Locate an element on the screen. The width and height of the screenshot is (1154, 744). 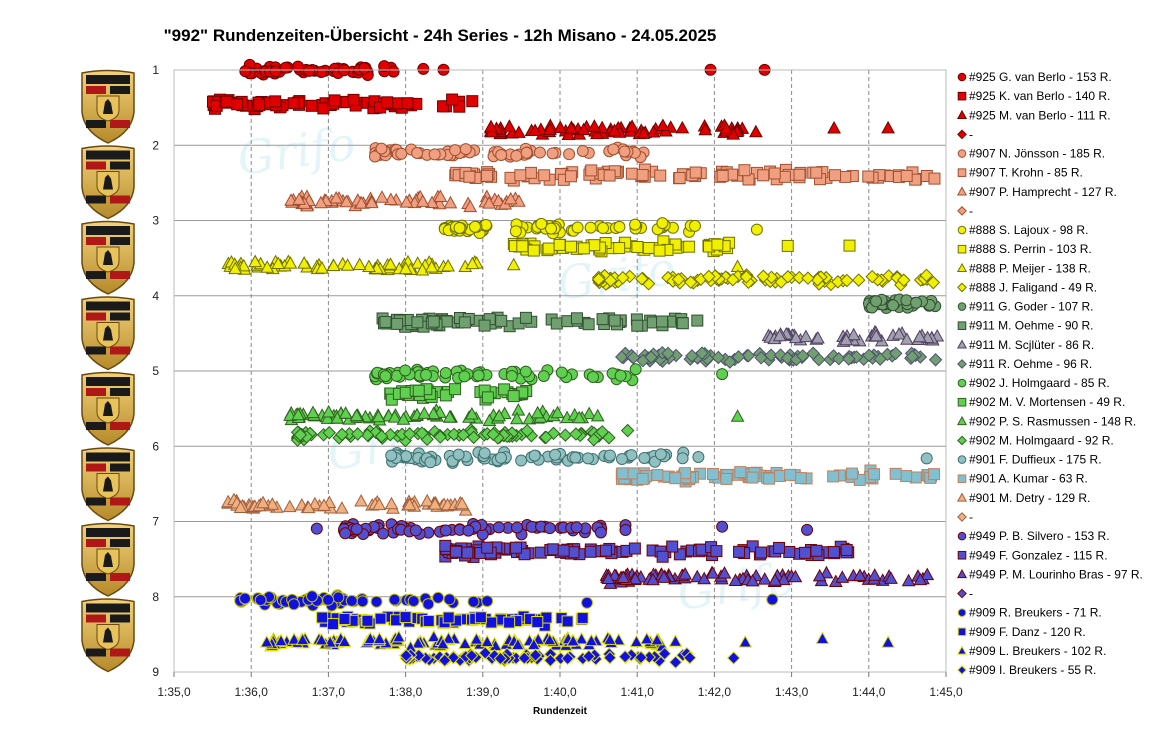
legend-entry: - is located at coordinates (971, 594).